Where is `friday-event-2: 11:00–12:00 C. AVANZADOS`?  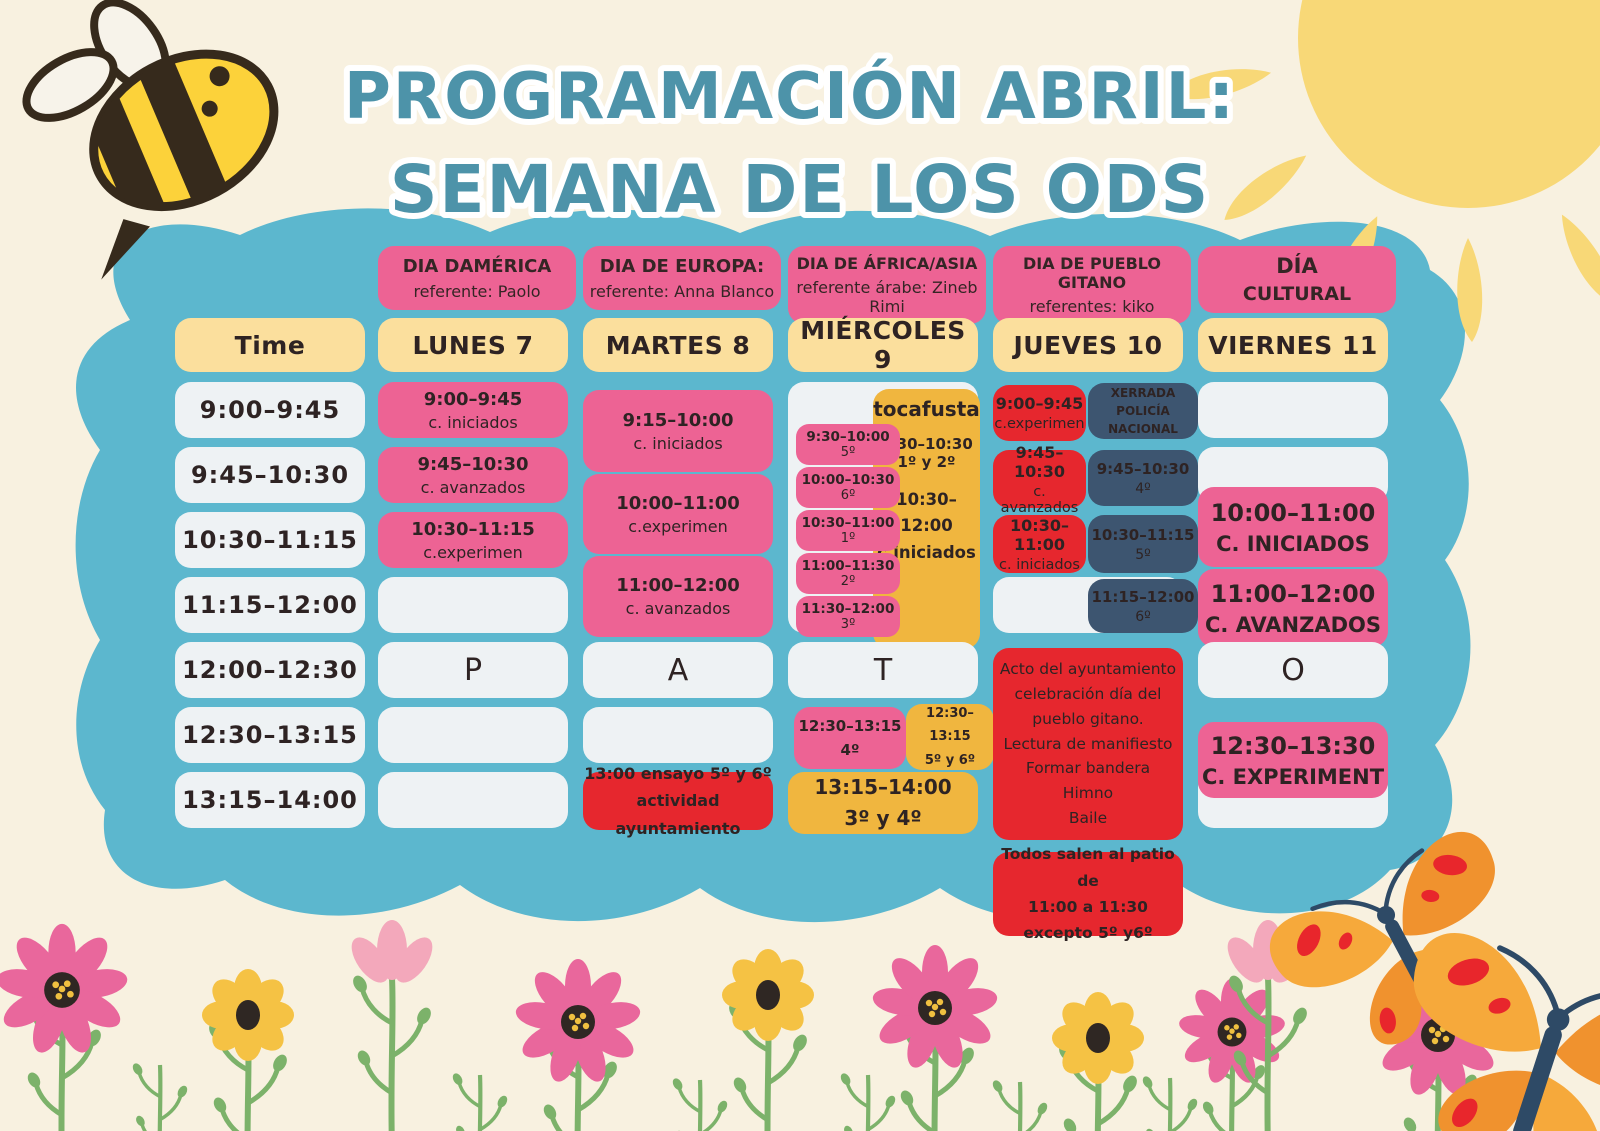 friday-event-2: 11:00–12:00 C. AVANZADOS is located at coordinates (1293, 608).